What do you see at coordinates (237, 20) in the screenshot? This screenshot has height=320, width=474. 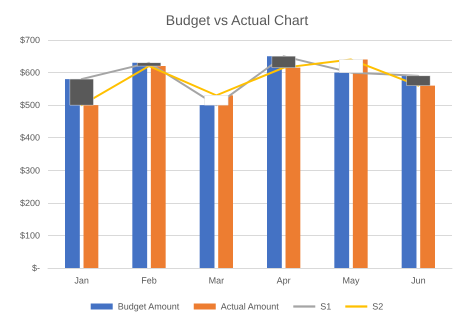 I see `chart-title: Budget vs Actual Chart` at bounding box center [237, 20].